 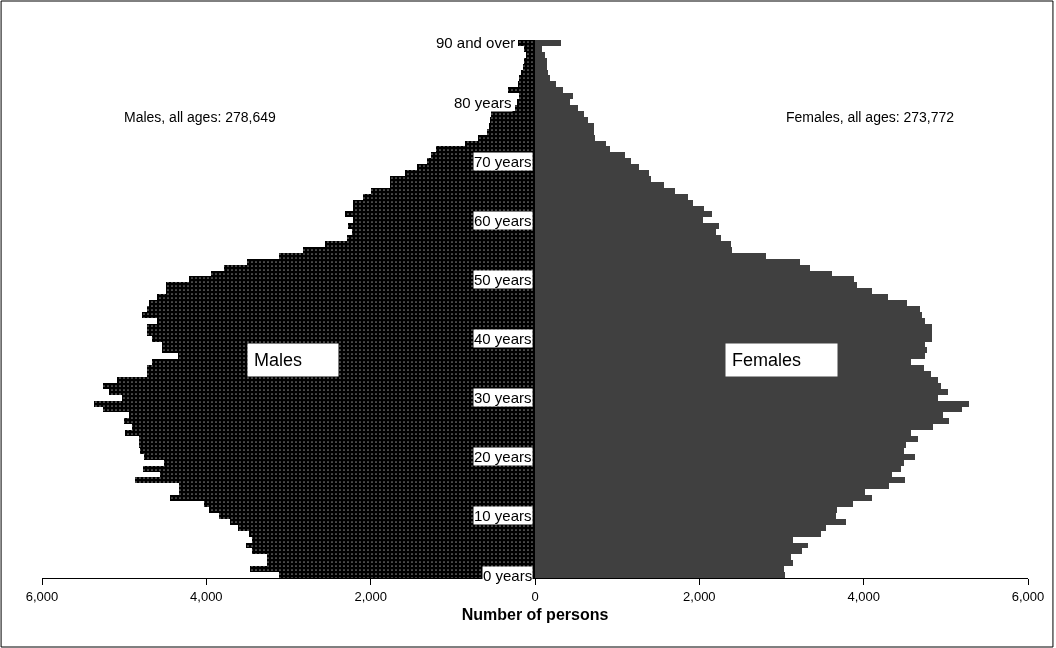 What do you see at coordinates (200, 117) in the screenshot?
I see `annotation: Males, all ages: 278,649` at bounding box center [200, 117].